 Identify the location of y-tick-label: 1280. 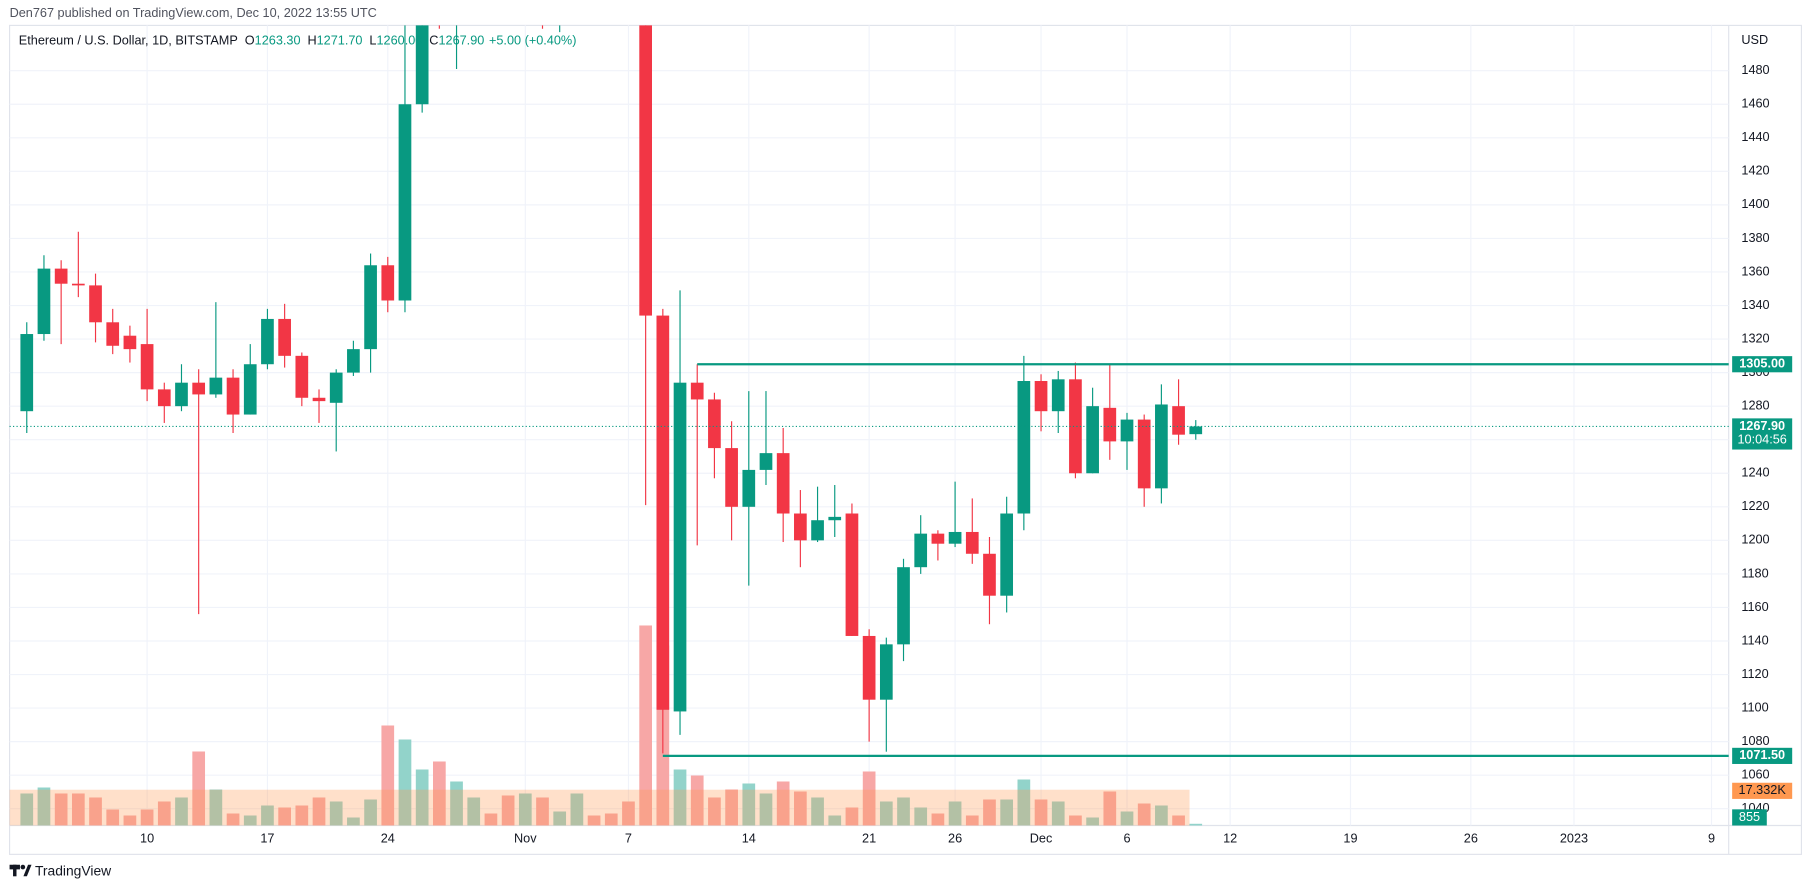
(1755, 406).